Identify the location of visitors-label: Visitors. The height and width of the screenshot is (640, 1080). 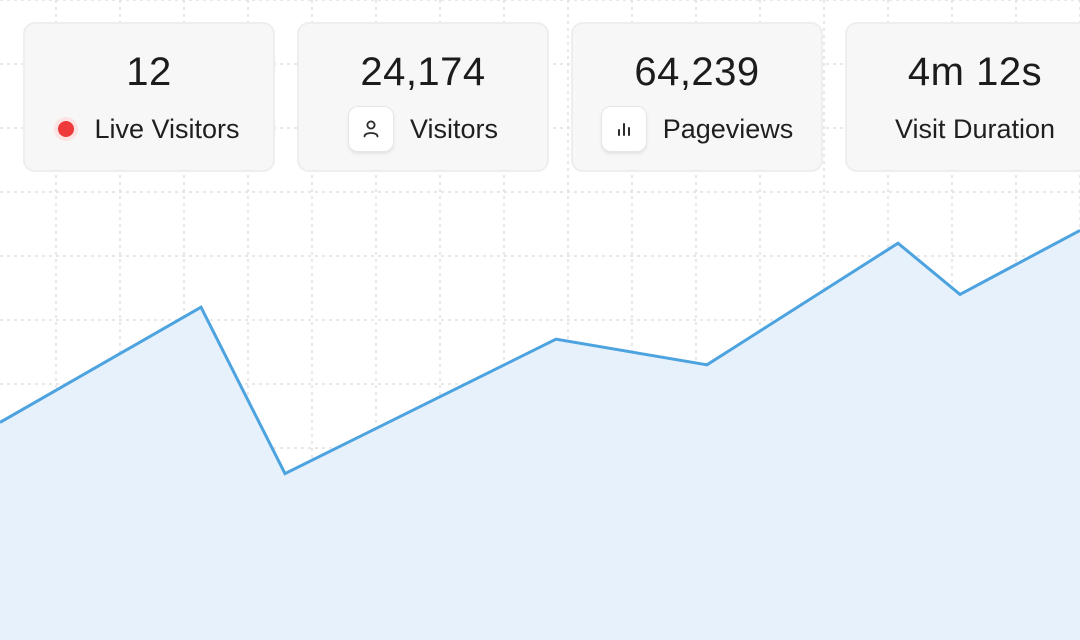
(454, 129).